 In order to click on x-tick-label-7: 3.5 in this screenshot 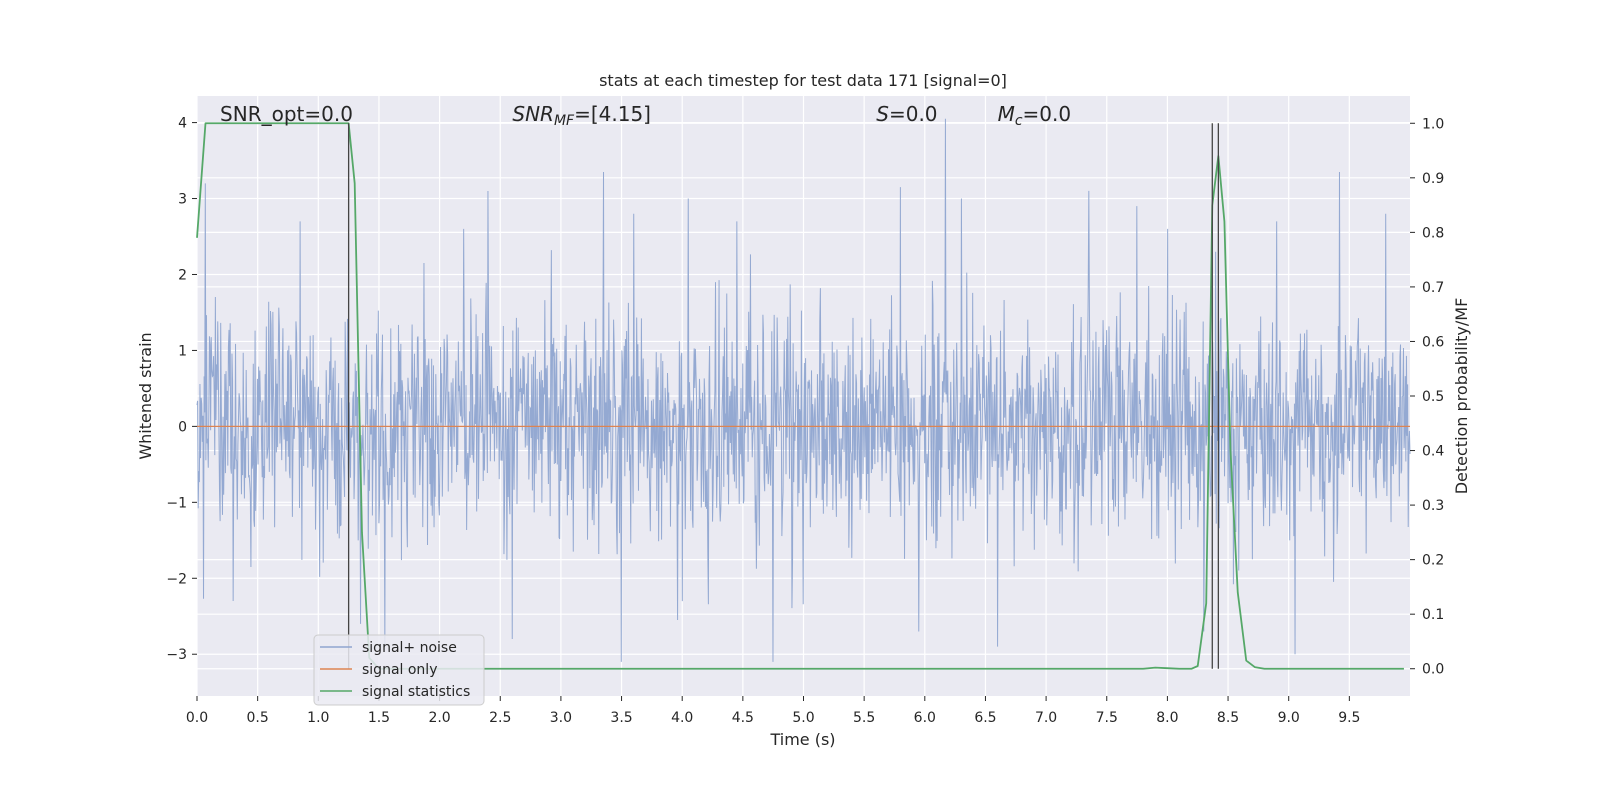, I will do `click(621, 718)`.